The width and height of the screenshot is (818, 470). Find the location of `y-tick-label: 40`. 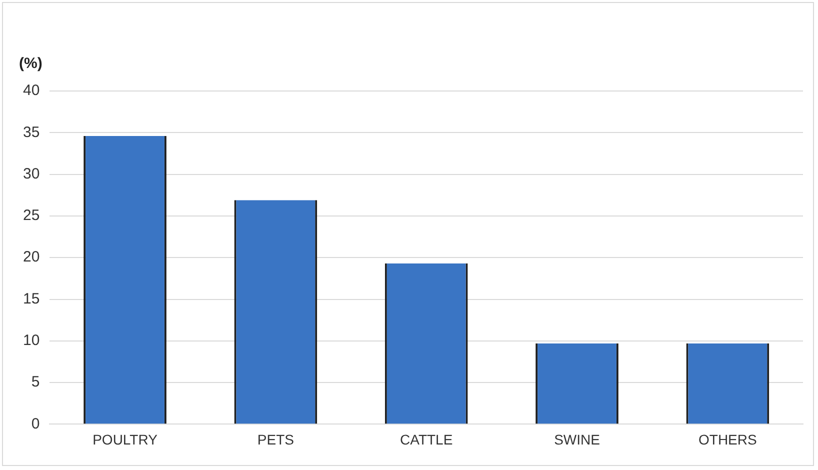

y-tick-label: 40 is located at coordinates (31, 91).